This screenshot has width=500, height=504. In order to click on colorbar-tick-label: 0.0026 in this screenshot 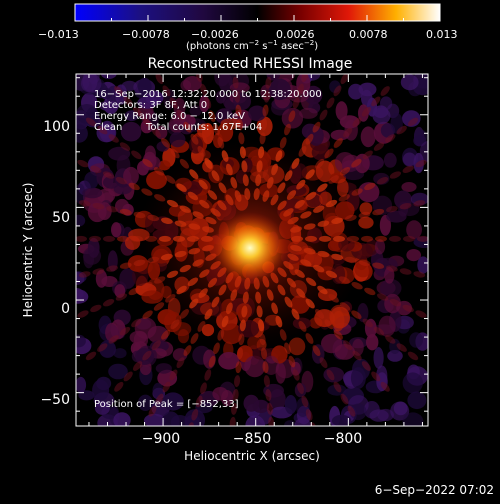, I will do `click(295, 34)`.